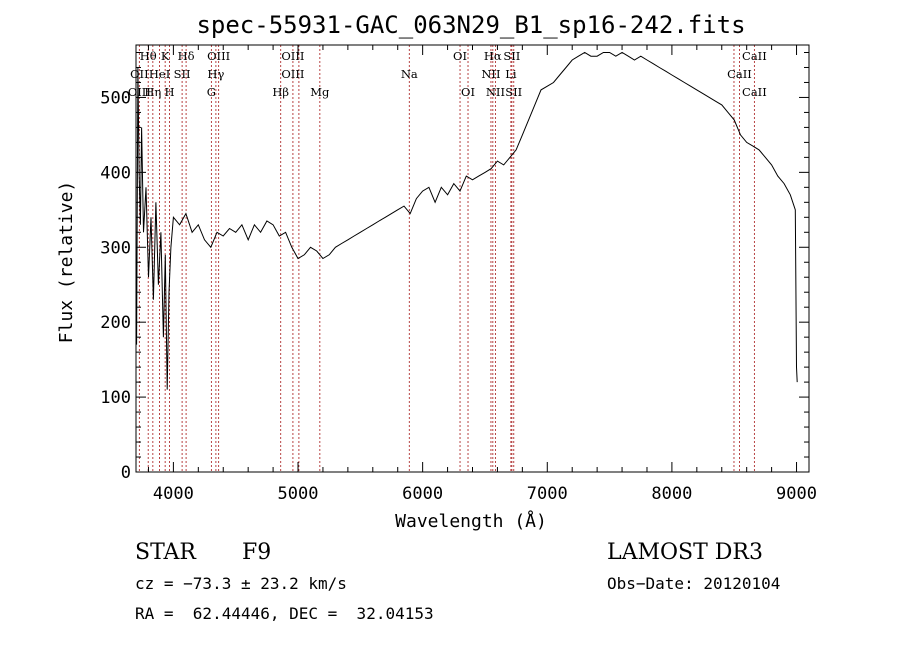 Image resolution: width=900 pixels, height=649 pixels. What do you see at coordinates (215, 74) in the screenshot?
I see `spectral-line-label-12: Hγ` at bounding box center [215, 74].